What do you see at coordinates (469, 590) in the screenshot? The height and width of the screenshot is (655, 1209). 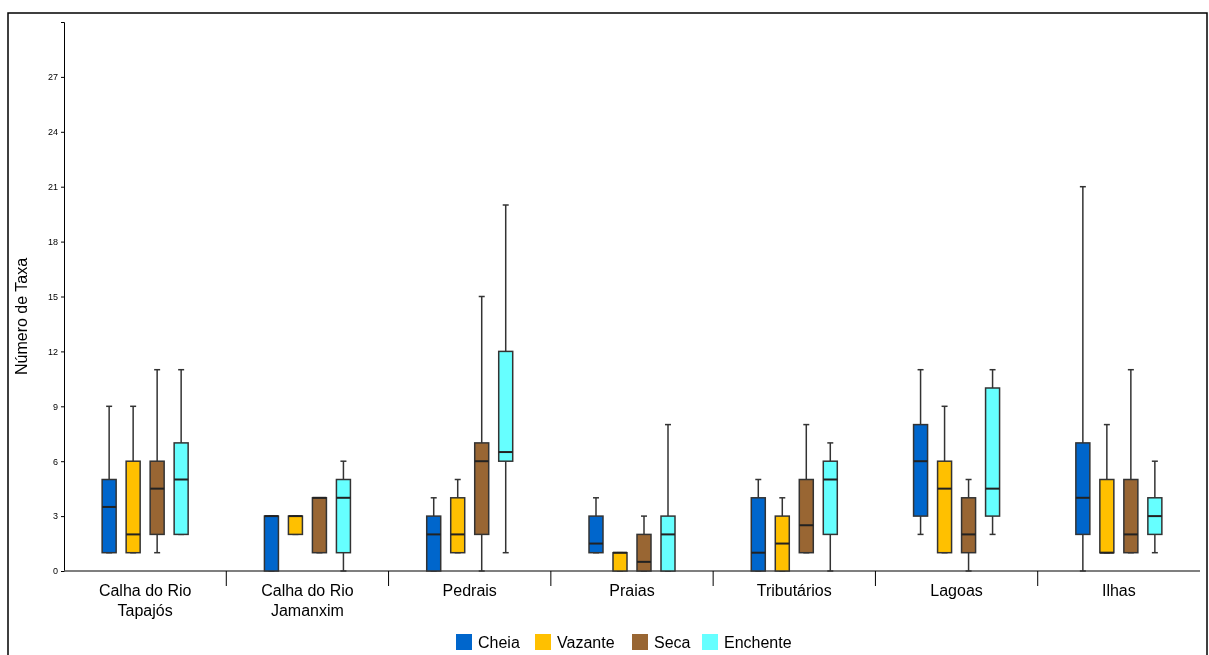 I see `x-tick-label: Pedrais` at bounding box center [469, 590].